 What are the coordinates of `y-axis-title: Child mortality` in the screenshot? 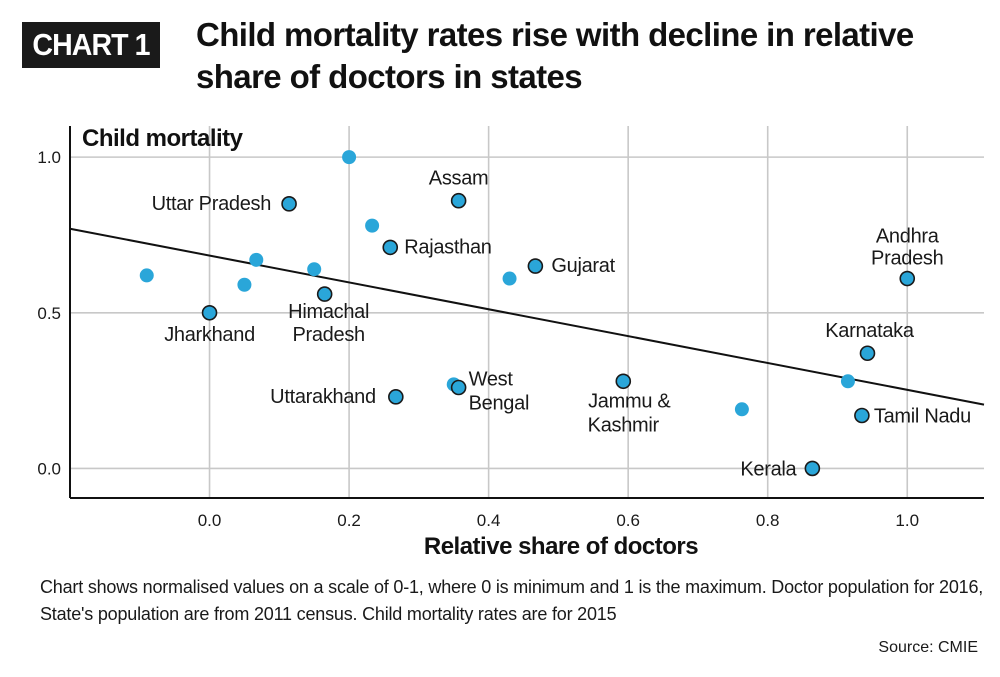 It's located at (163, 138).